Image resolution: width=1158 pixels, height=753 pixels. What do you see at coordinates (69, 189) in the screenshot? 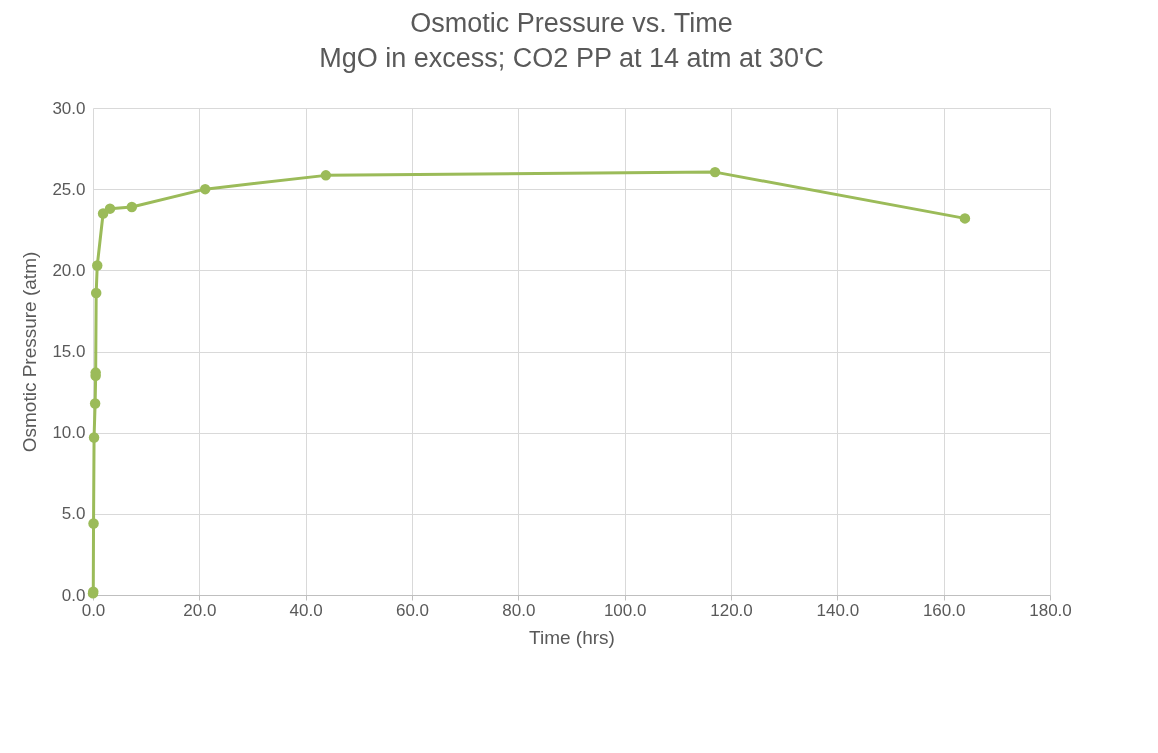
I see `y-tick-label: 25.0` at bounding box center [69, 189].